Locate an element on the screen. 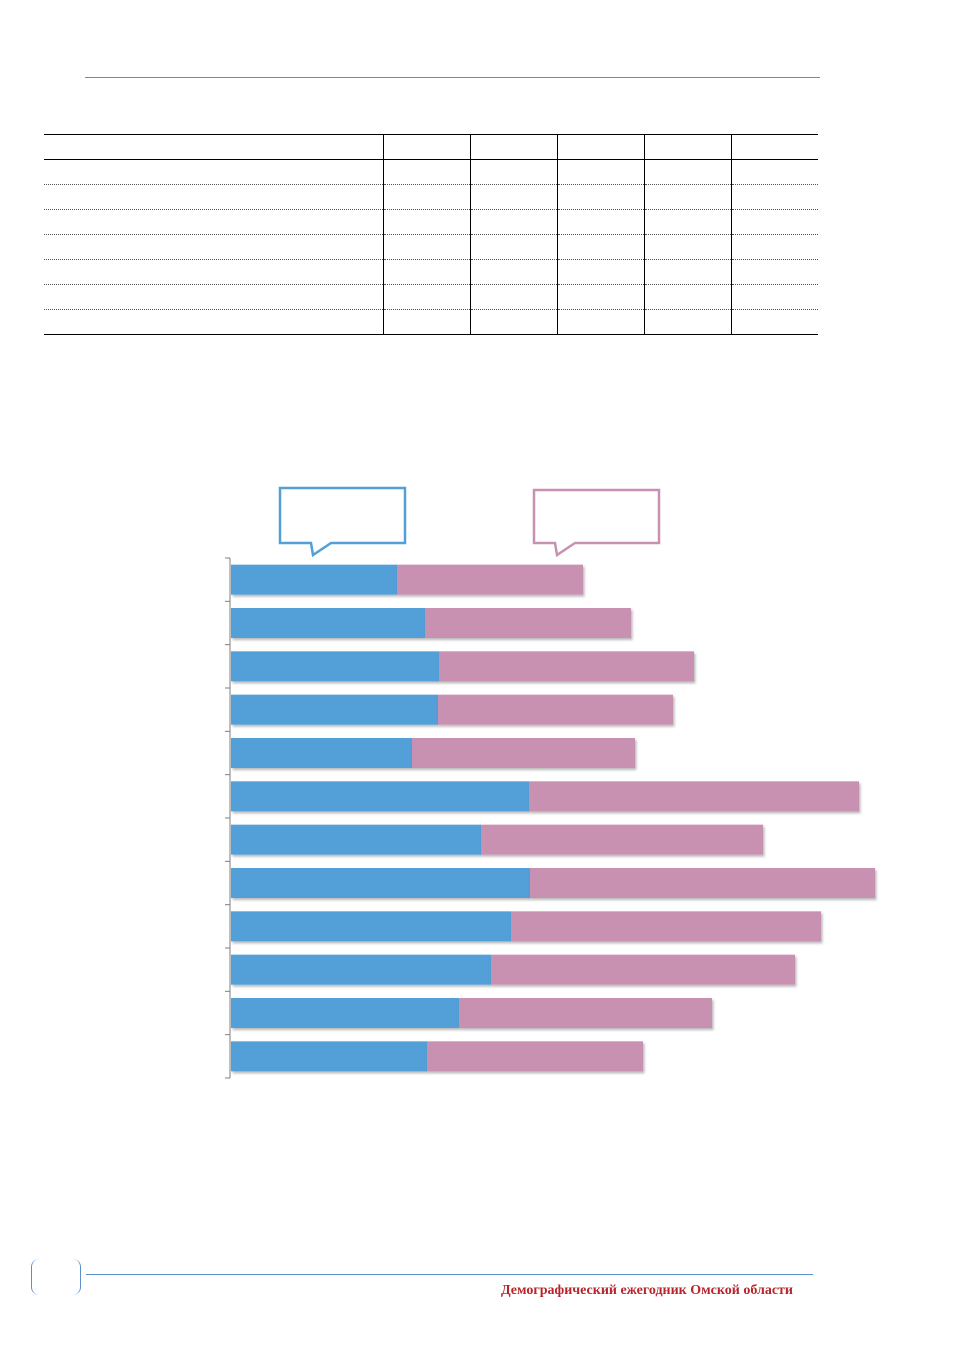 The height and width of the screenshot is (1350, 954). data-table is located at coordinates (431, 234).